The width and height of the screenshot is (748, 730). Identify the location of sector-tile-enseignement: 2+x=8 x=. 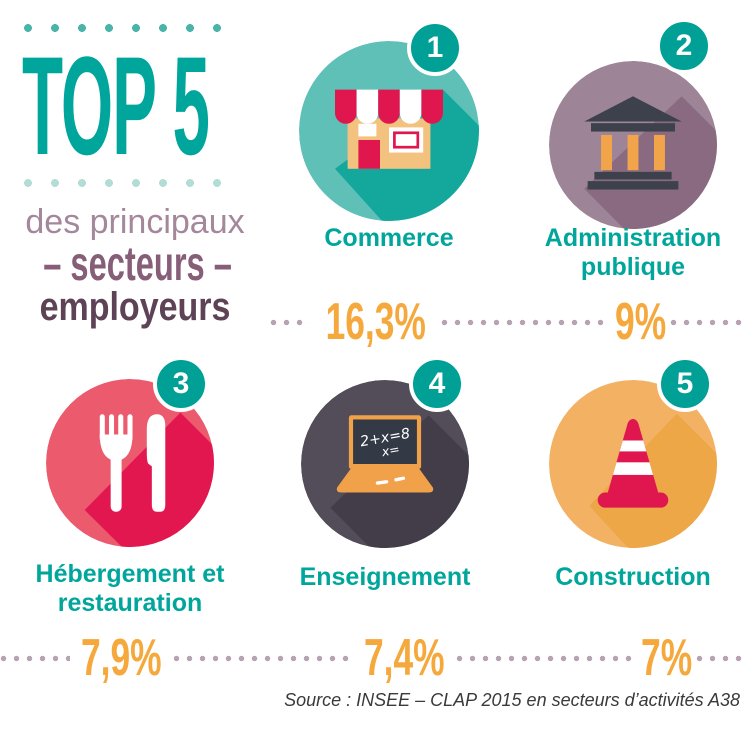
(385, 464).